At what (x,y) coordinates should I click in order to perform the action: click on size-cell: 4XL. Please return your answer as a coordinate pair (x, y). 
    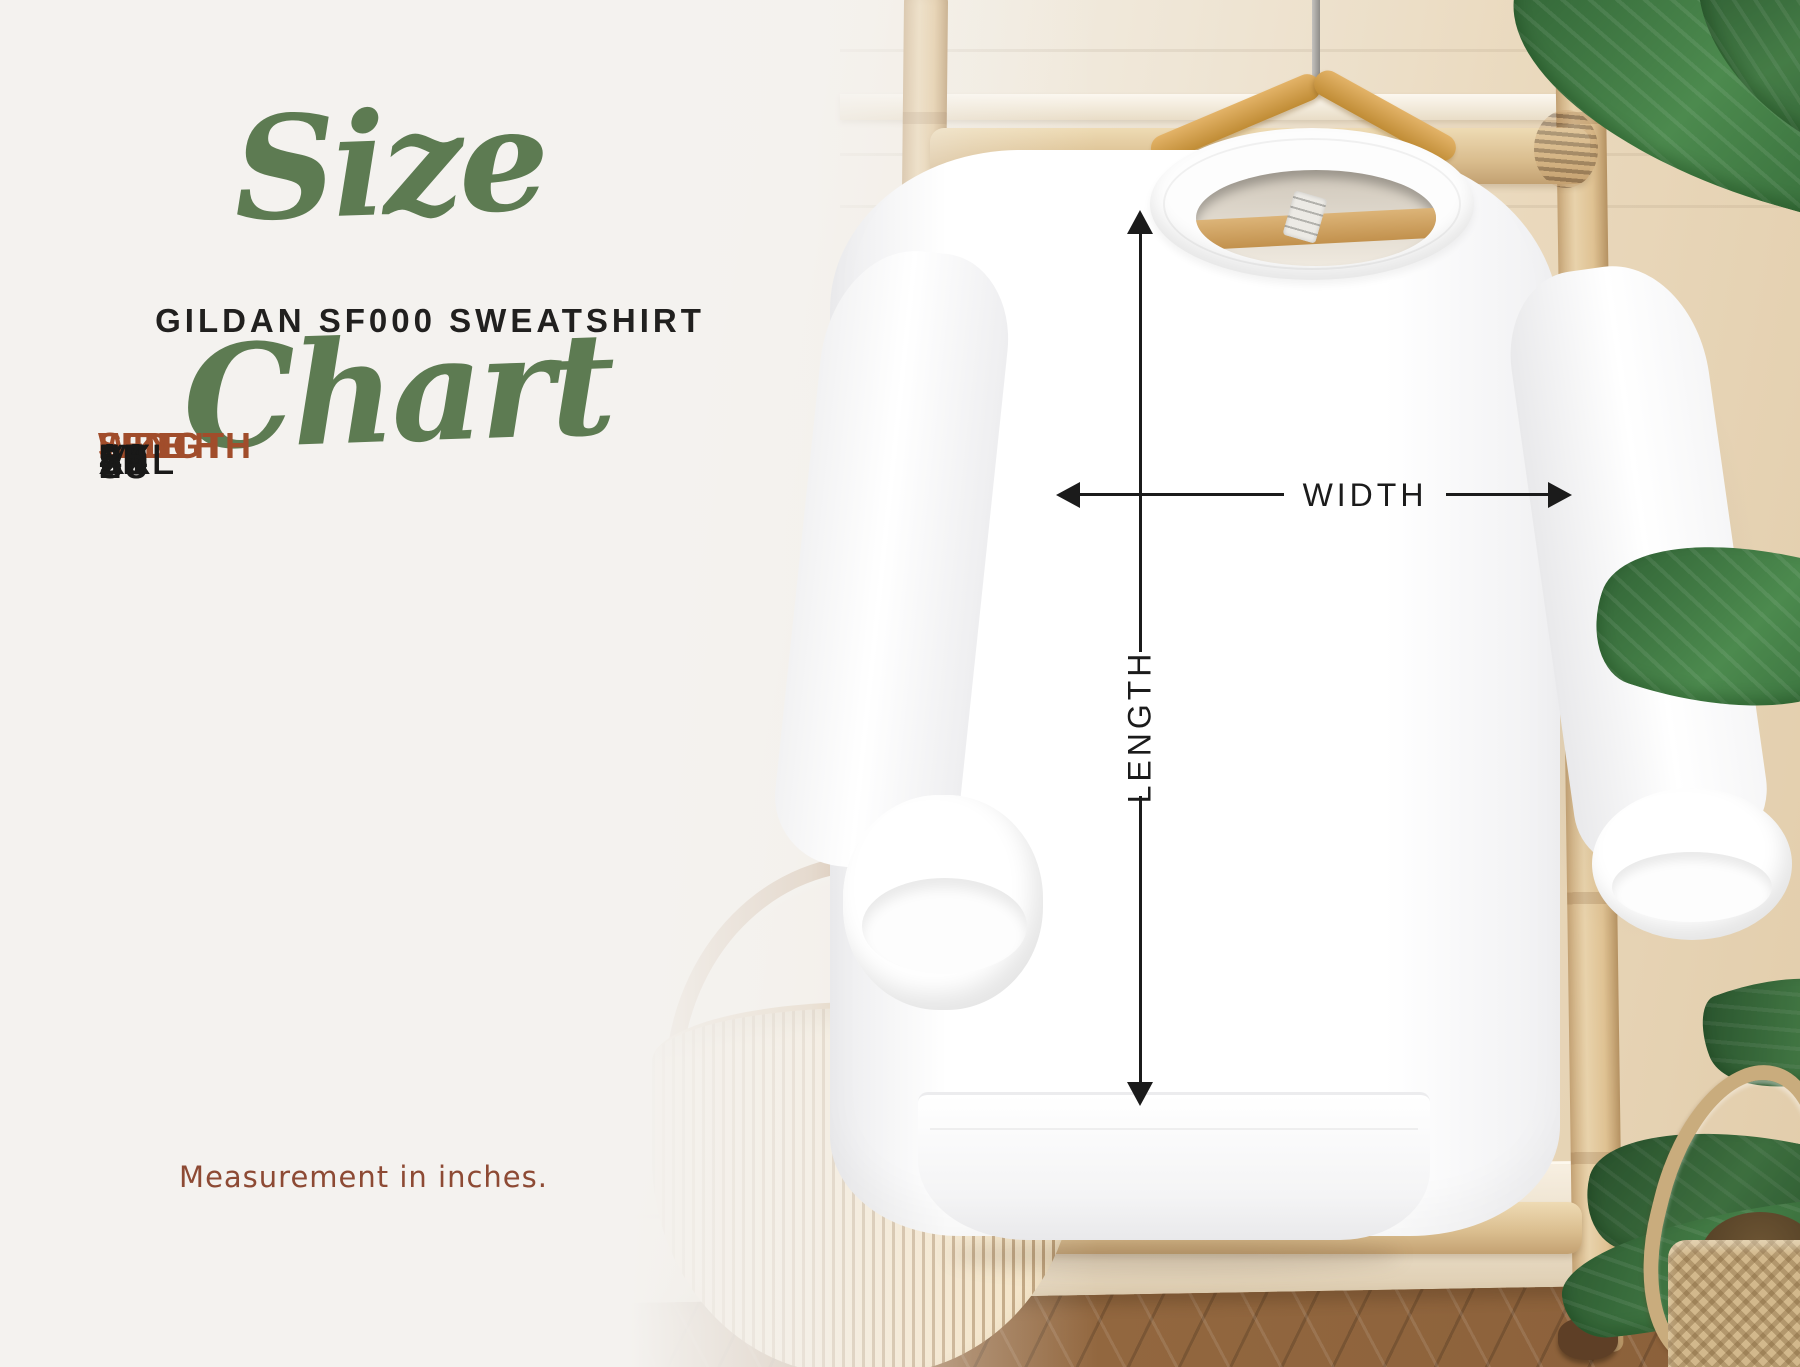
    Looking at the image, I should click on (136, 461).